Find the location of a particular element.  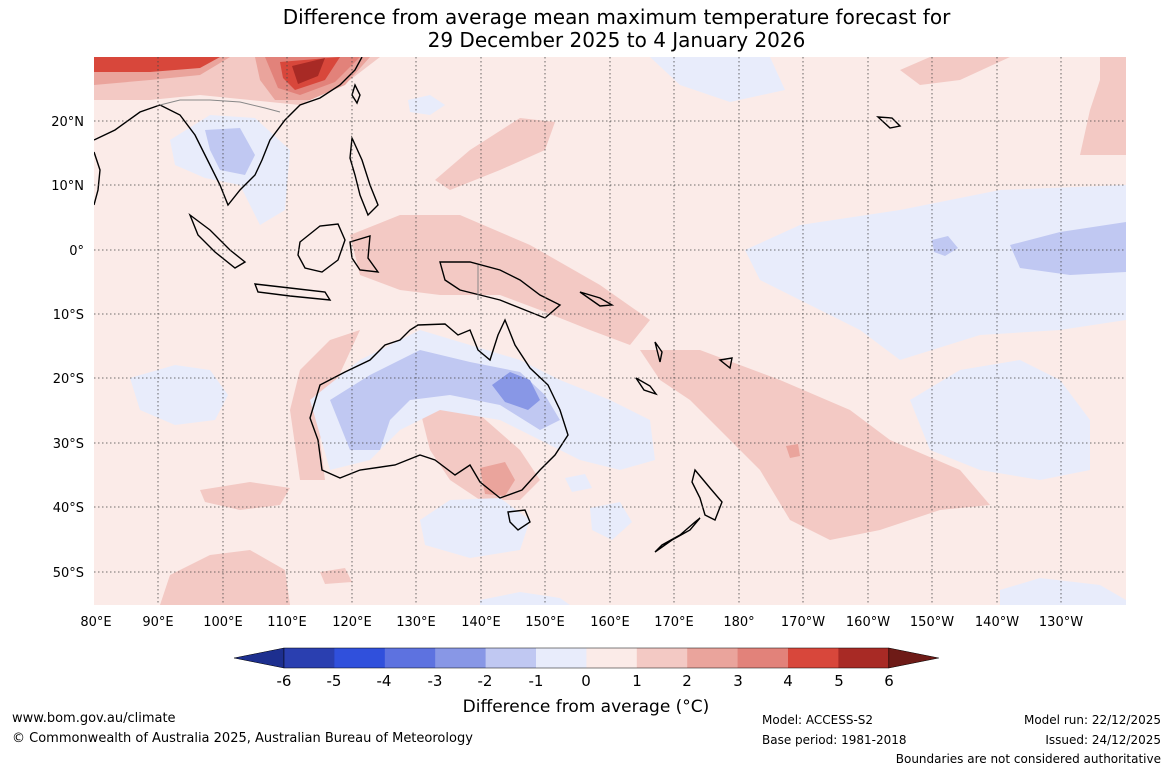

coast-taiwan is located at coordinates (356, 94).